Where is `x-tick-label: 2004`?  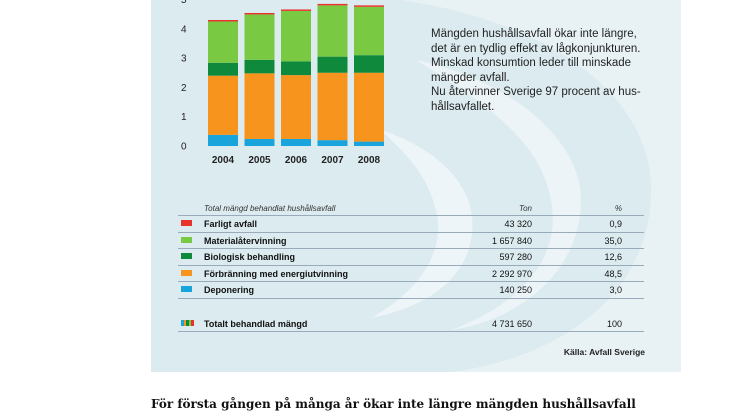 x-tick-label: 2004 is located at coordinates (223, 160).